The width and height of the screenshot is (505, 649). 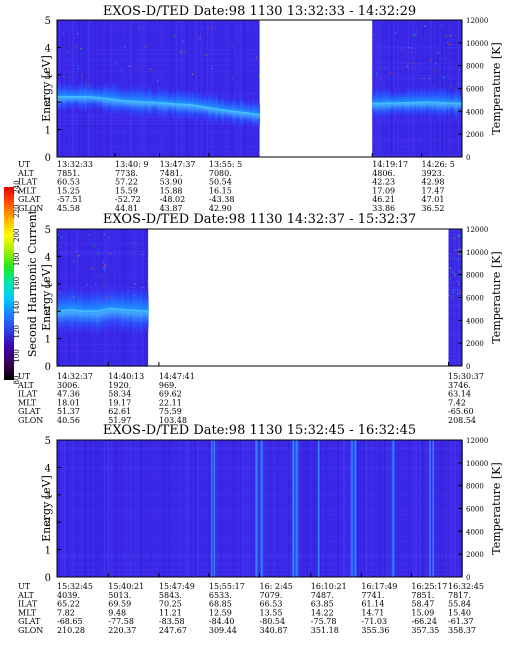 What do you see at coordinates (468, 158) in the screenshot?
I see `y2-tick-label: 0` at bounding box center [468, 158].